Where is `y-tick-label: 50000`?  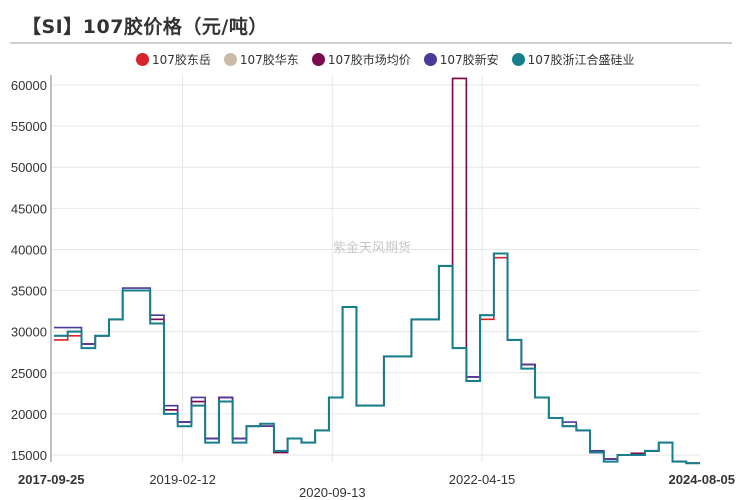 y-tick-label: 50000 is located at coordinates (29, 167).